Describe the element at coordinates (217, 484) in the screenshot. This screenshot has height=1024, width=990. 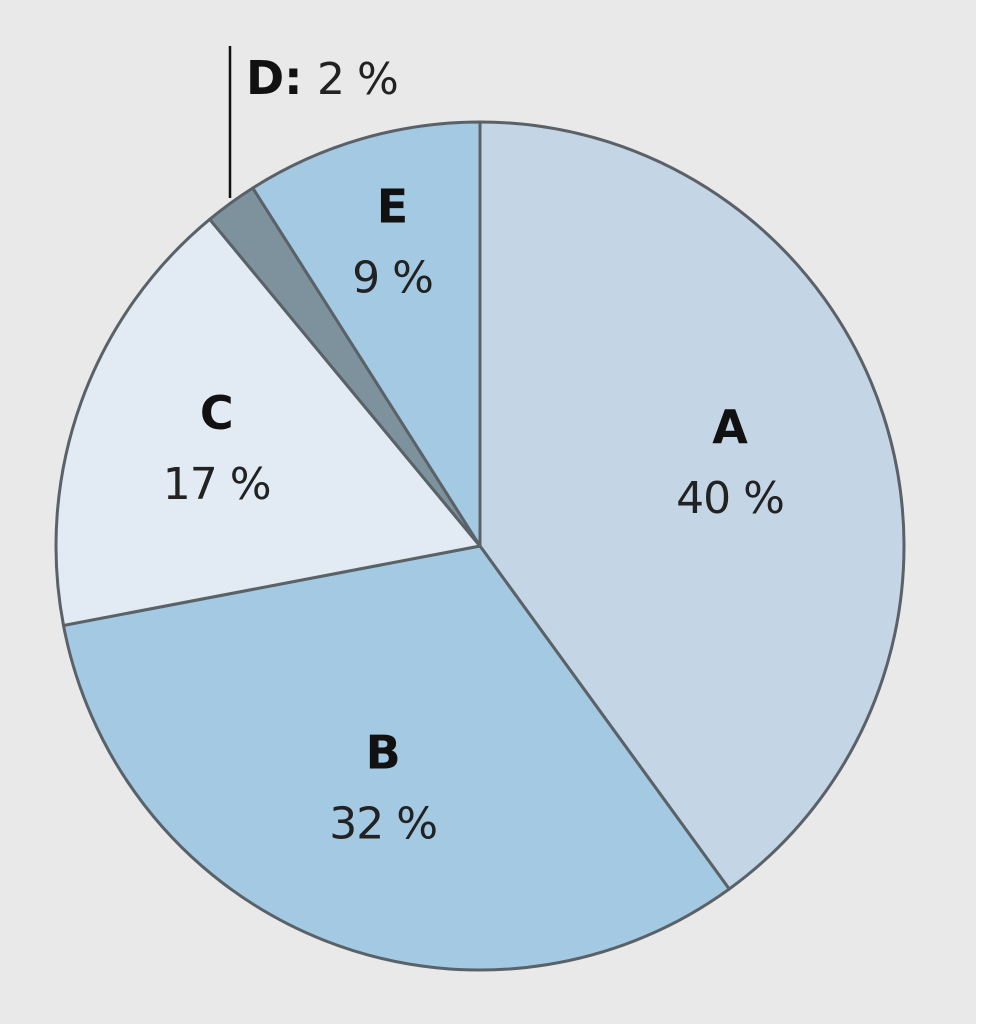
I see `slice-c-value: 17 %` at that location.